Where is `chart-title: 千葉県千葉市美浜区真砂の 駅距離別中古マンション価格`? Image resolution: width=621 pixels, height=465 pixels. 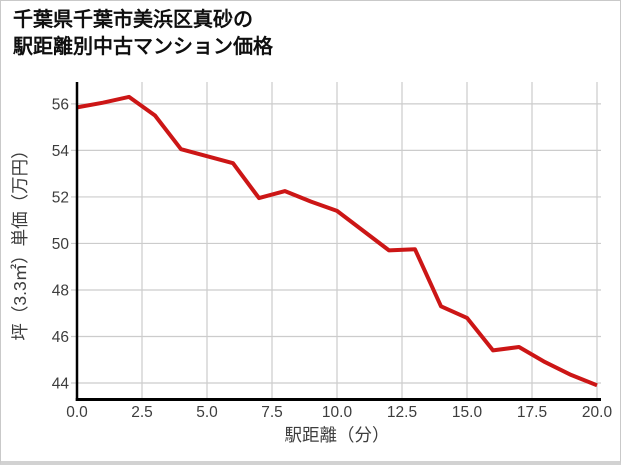
chart-title: 千葉県千葉市美浜区真砂の 駅距離別中古マンション価格 is located at coordinates (143, 34).